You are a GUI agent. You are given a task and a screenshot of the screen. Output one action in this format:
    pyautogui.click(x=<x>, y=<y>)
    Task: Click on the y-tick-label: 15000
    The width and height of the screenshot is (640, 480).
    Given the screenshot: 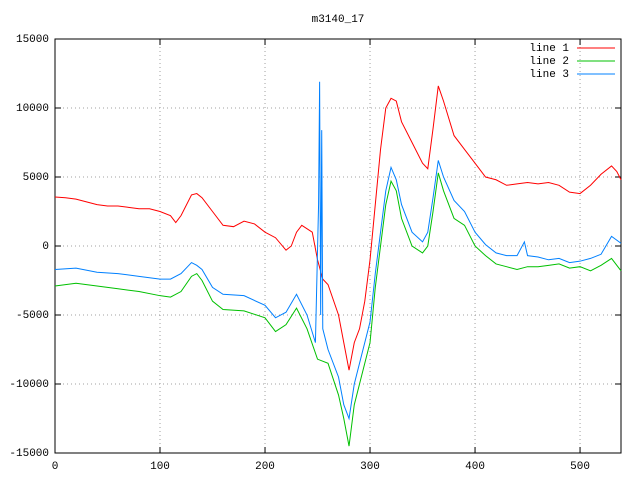 What is the action you would take?
    pyautogui.click(x=32, y=40)
    